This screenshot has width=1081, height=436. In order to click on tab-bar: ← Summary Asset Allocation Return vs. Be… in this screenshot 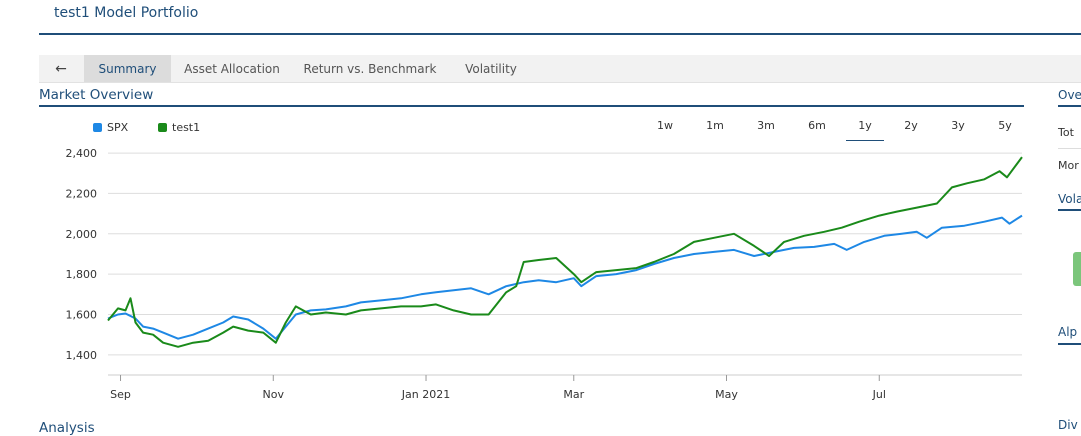, I will do `click(560, 69)`.